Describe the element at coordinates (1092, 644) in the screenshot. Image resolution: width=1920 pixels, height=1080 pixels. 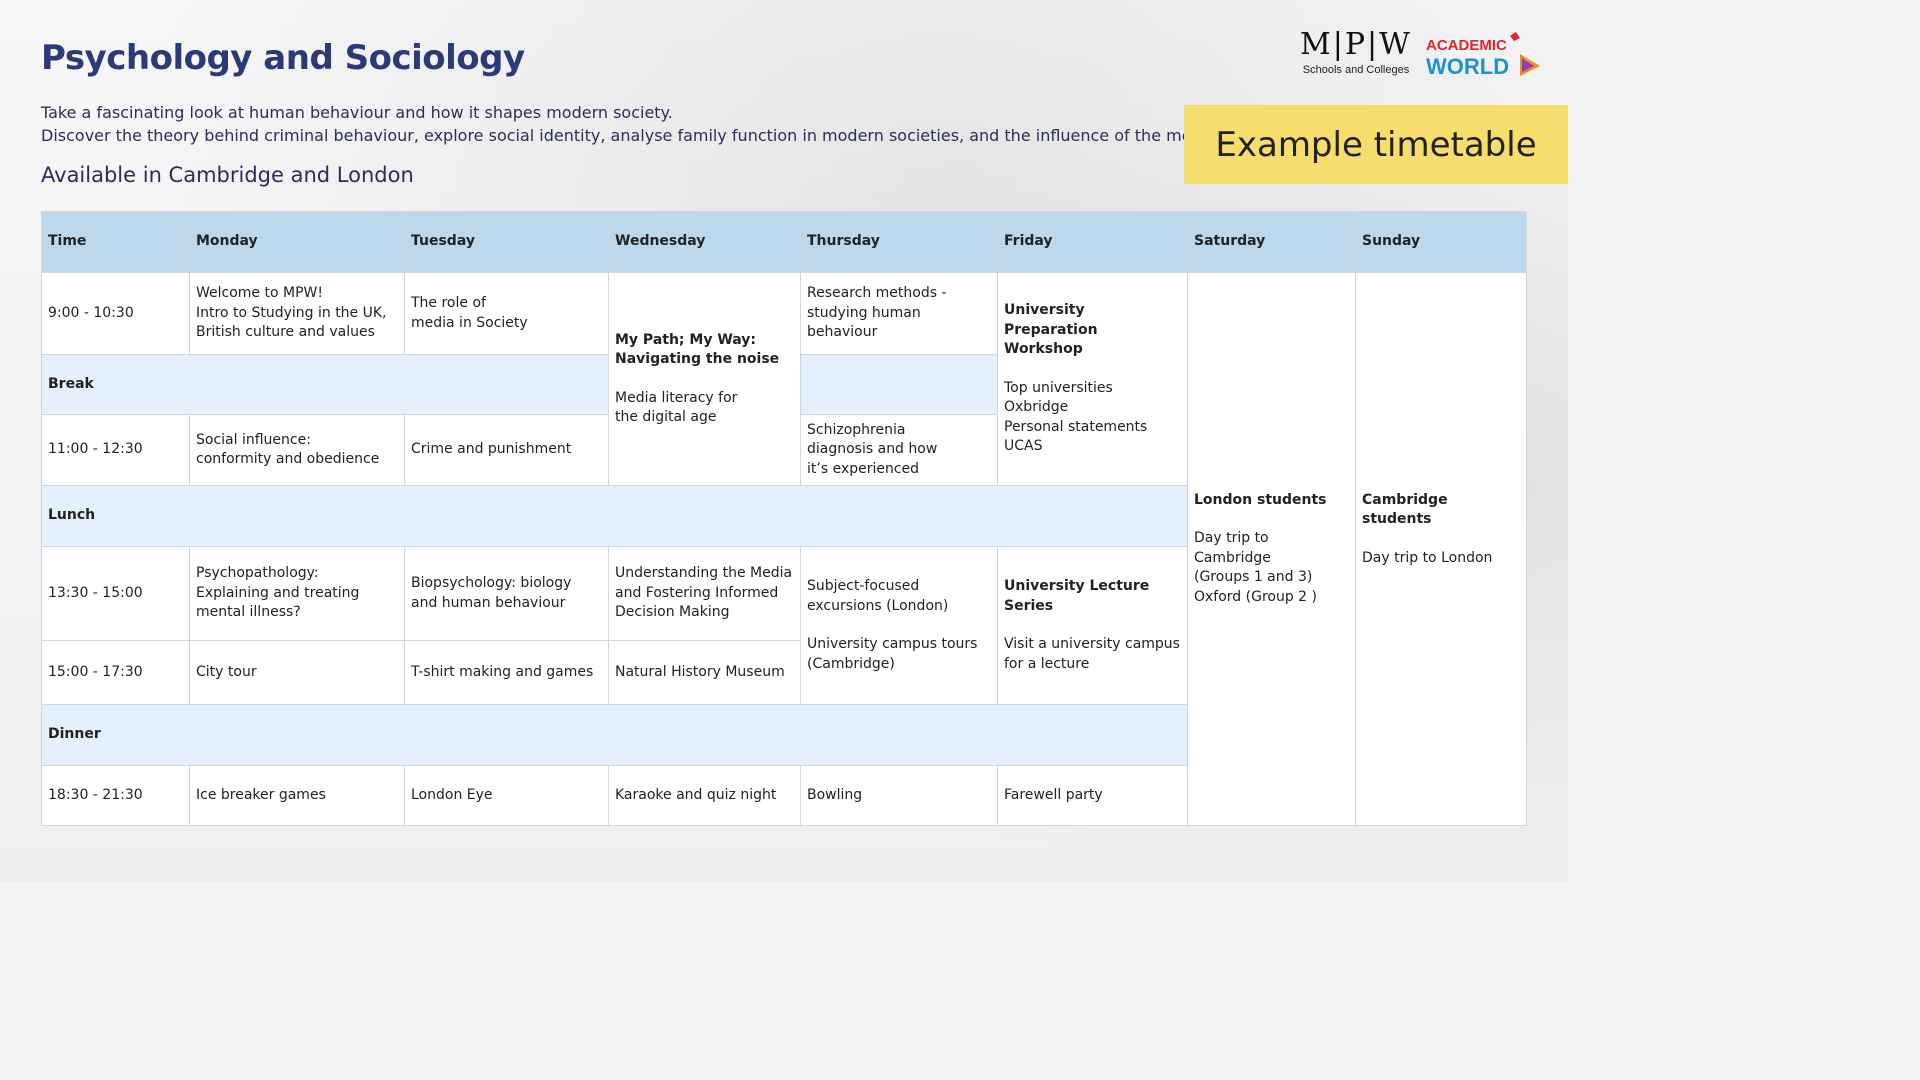
I see `cell-line: Visit a university campus` at that location.